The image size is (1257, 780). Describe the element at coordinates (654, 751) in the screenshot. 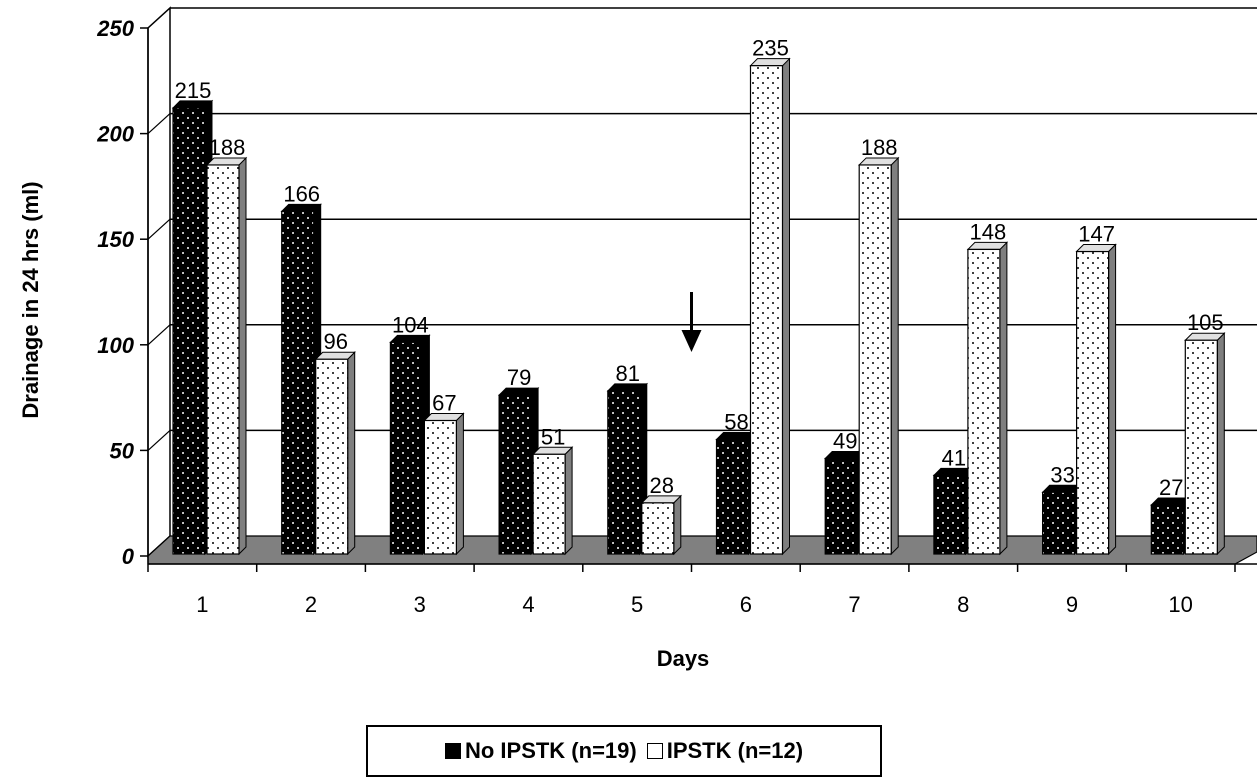

I see `legend-swatch-ipstk` at that location.